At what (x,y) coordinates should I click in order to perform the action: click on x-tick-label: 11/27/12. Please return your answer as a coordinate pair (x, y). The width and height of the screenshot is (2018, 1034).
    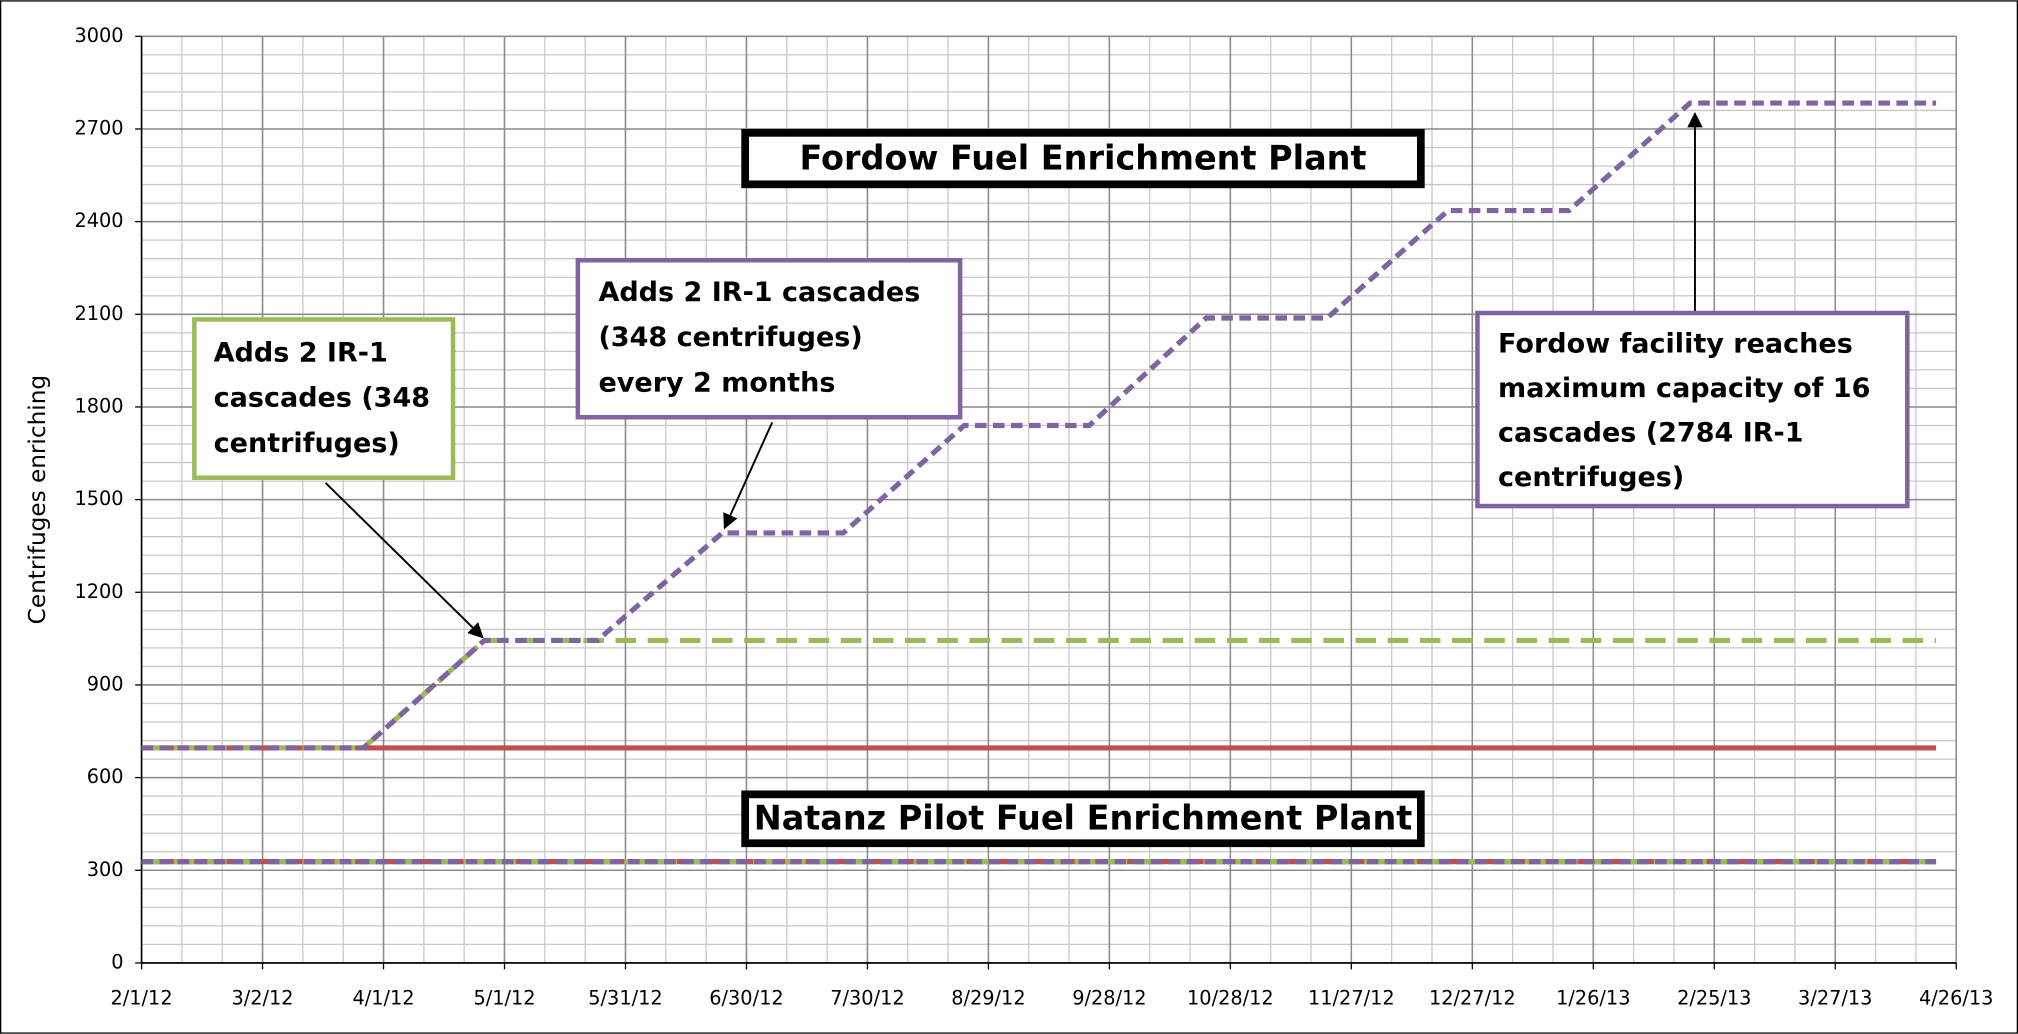
    Looking at the image, I should click on (1351, 997).